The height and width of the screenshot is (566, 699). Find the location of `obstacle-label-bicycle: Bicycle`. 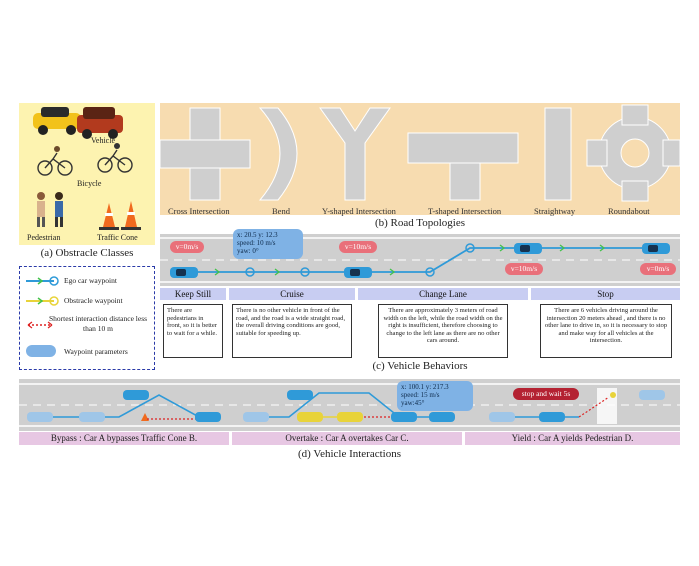

obstacle-label-bicycle: Bicycle is located at coordinates (89, 183).